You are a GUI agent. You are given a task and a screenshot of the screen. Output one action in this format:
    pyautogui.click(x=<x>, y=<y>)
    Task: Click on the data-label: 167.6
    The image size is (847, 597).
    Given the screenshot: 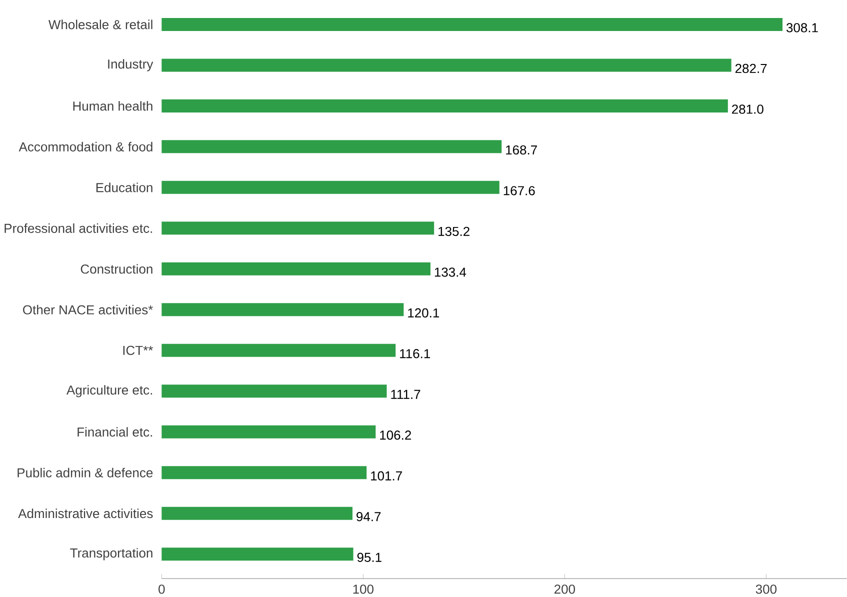 What is the action you would take?
    pyautogui.click(x=519, y=191)
    